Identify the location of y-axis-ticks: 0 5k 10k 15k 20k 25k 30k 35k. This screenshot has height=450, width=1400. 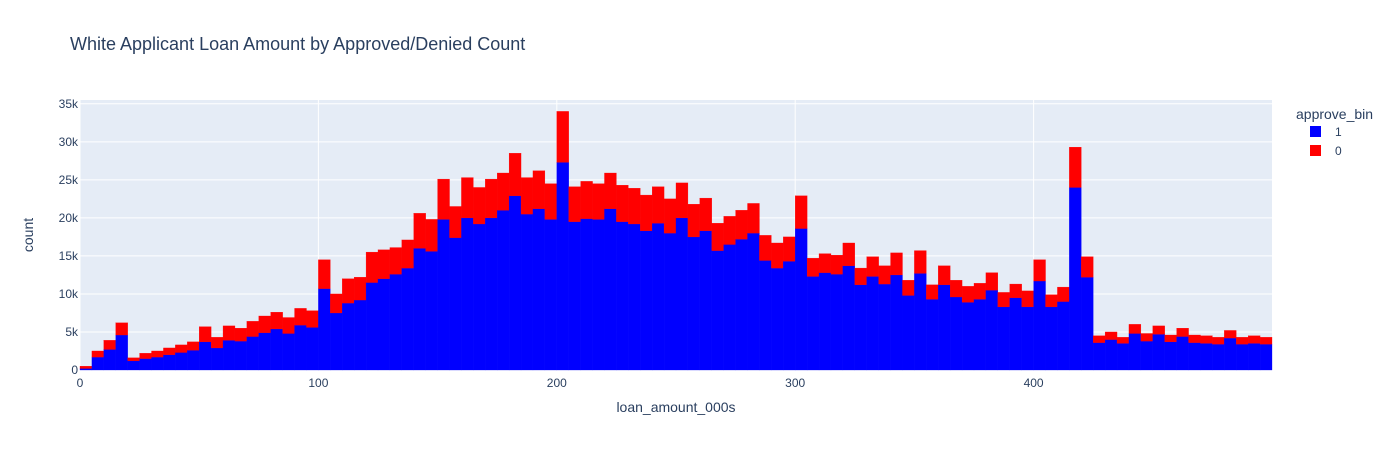
(69, 237).